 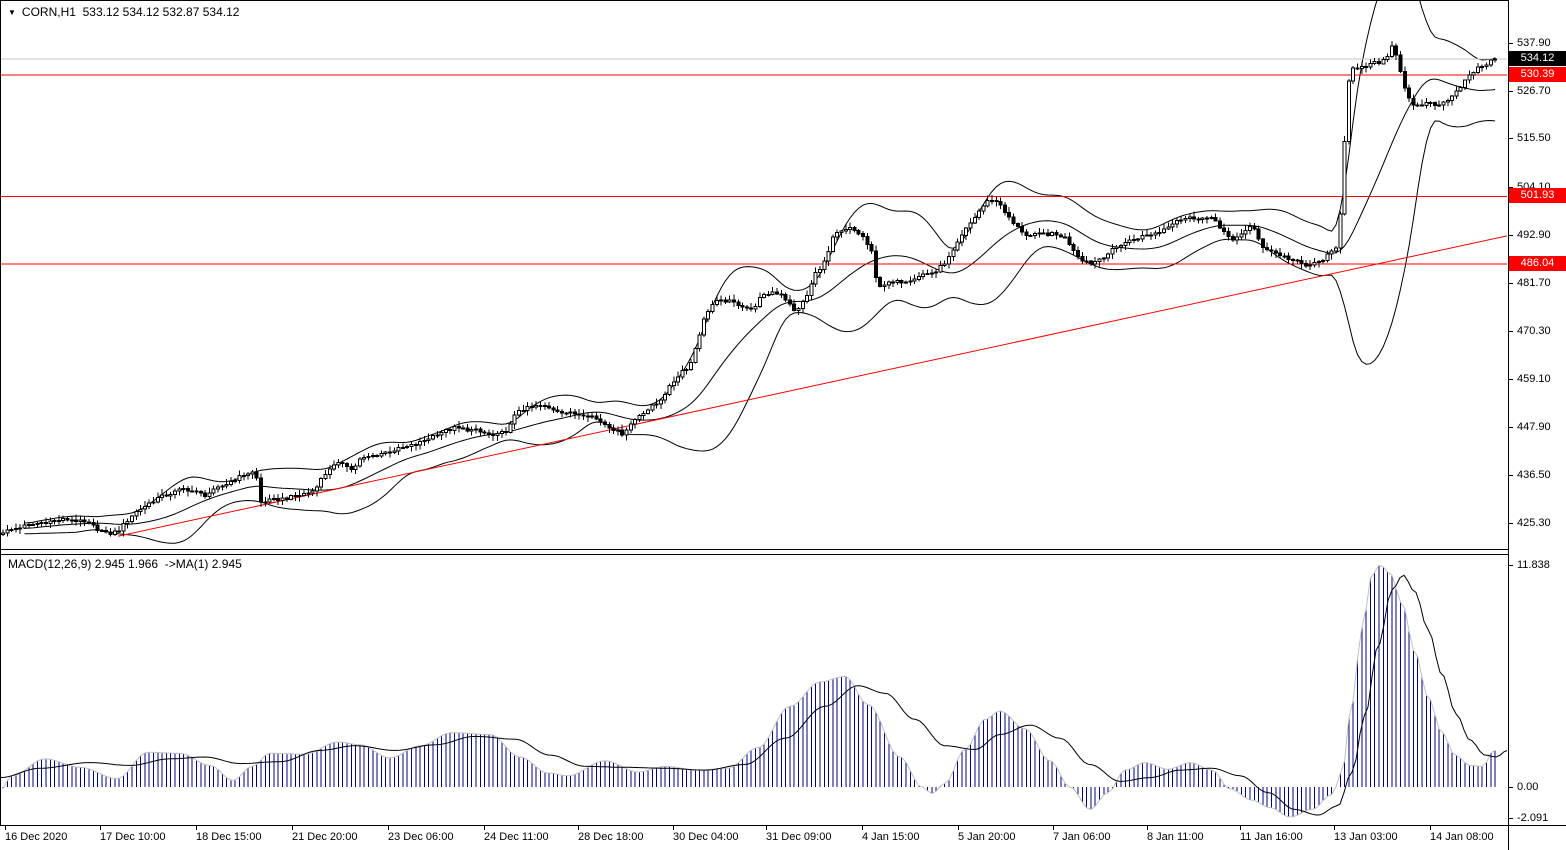 What do you see at coordinates (1537, 58) in the screenshot?
I see `price-badge-534.12: 534.12` at bounding box center [1537, 58].